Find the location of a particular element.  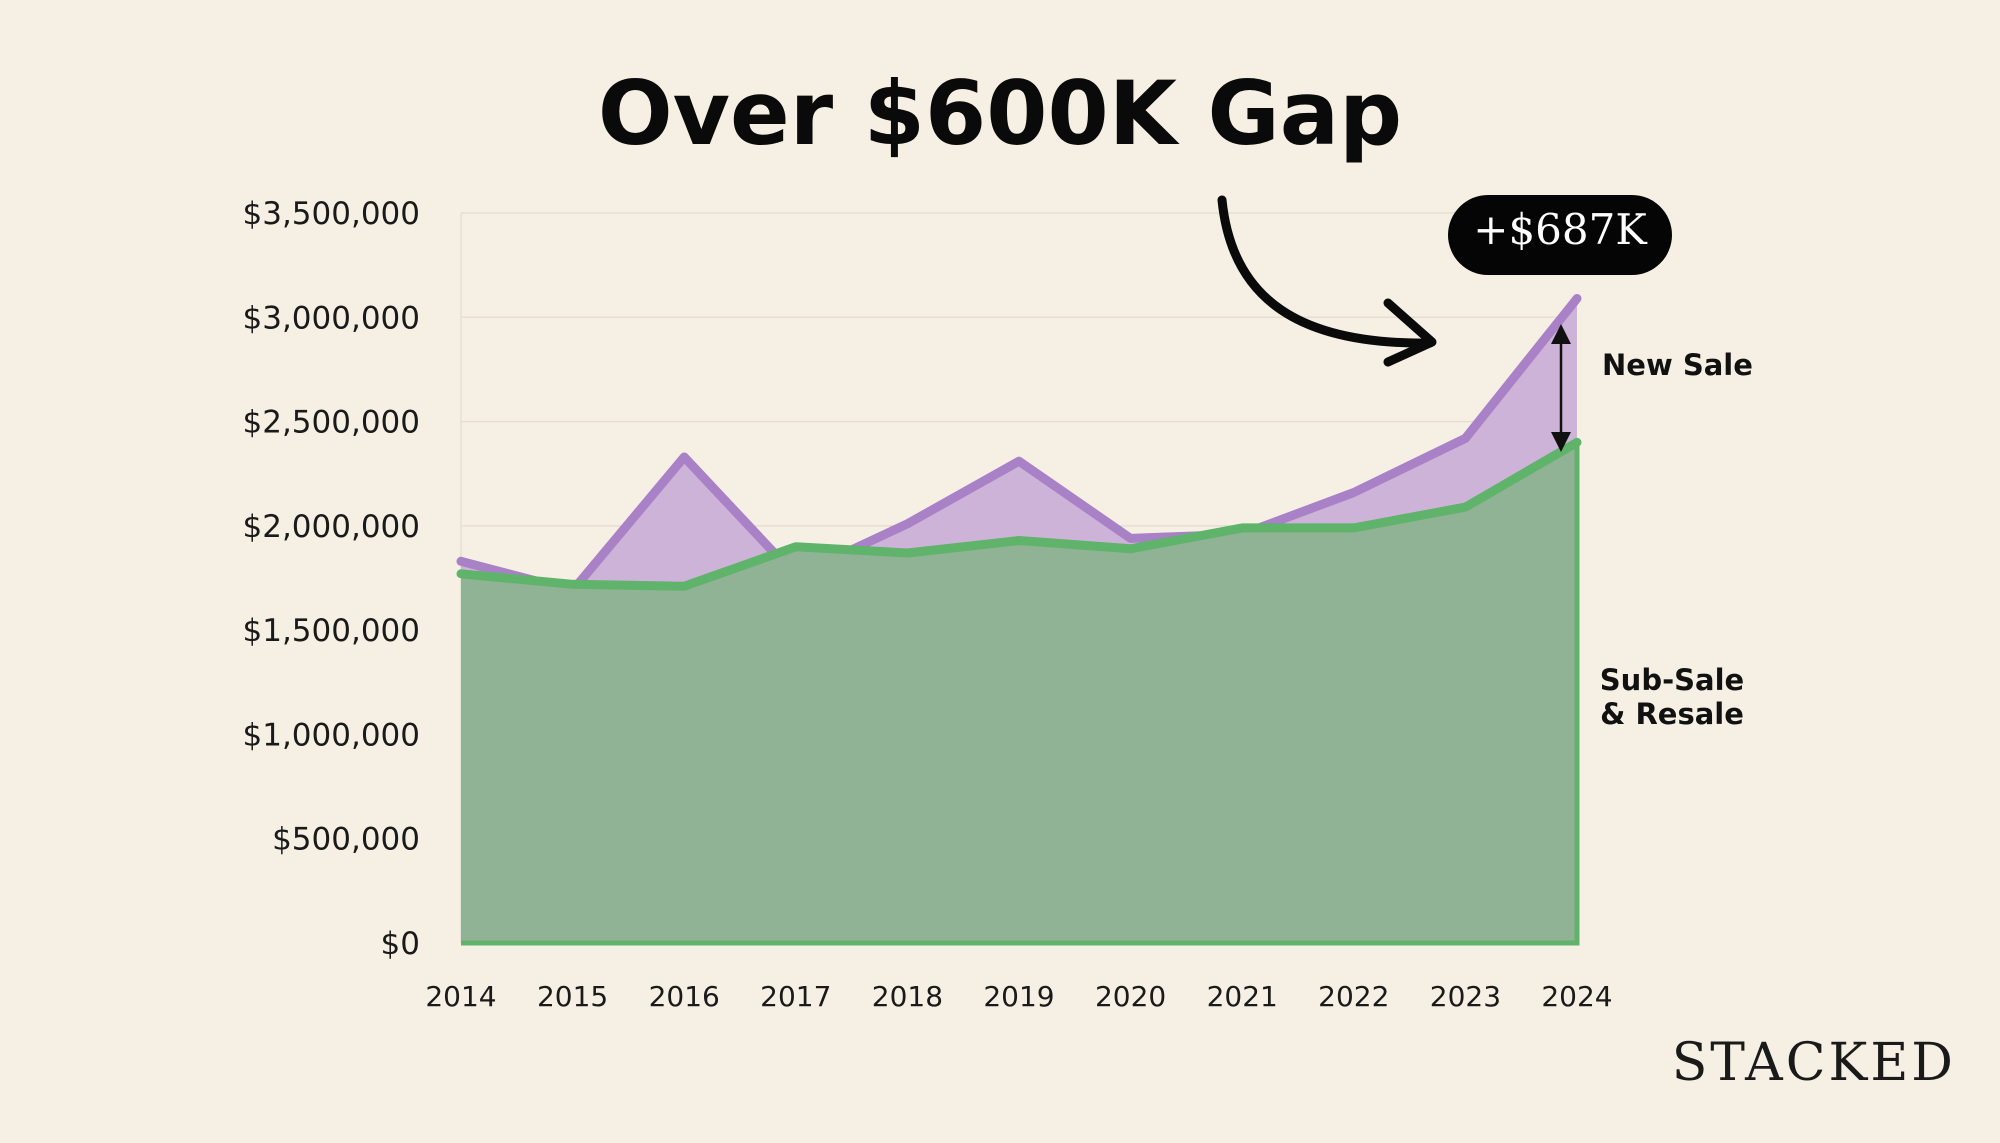

x-tick-label: 2022 is located at coordinates (1353, 996).